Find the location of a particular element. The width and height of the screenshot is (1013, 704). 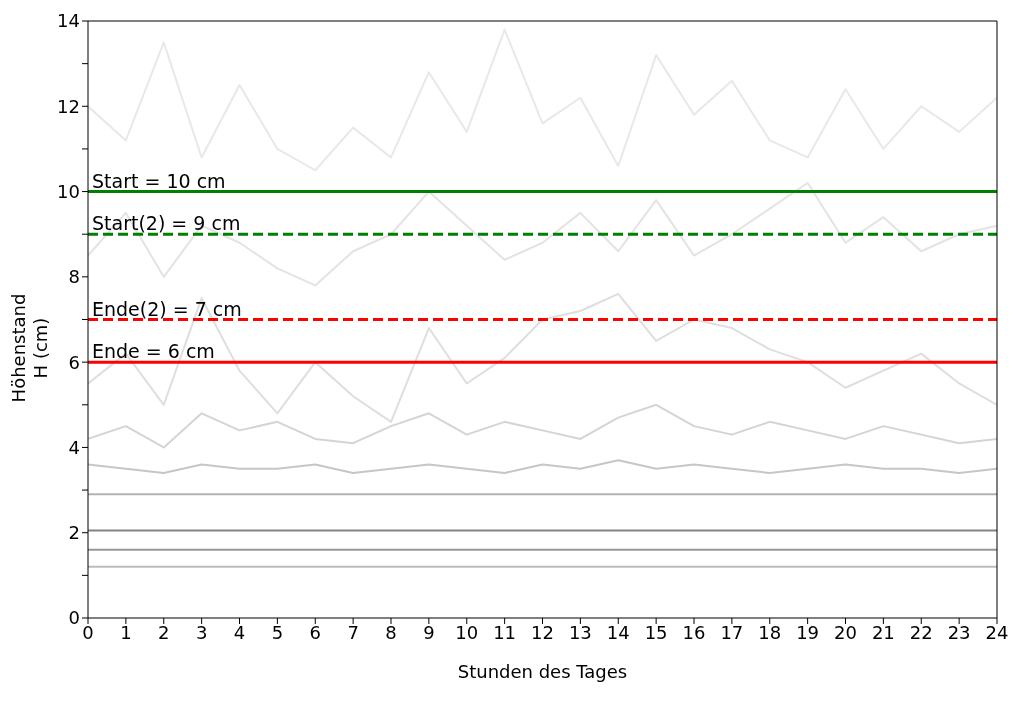

x-tick-label: 22 is located at coordinates (921, 632).